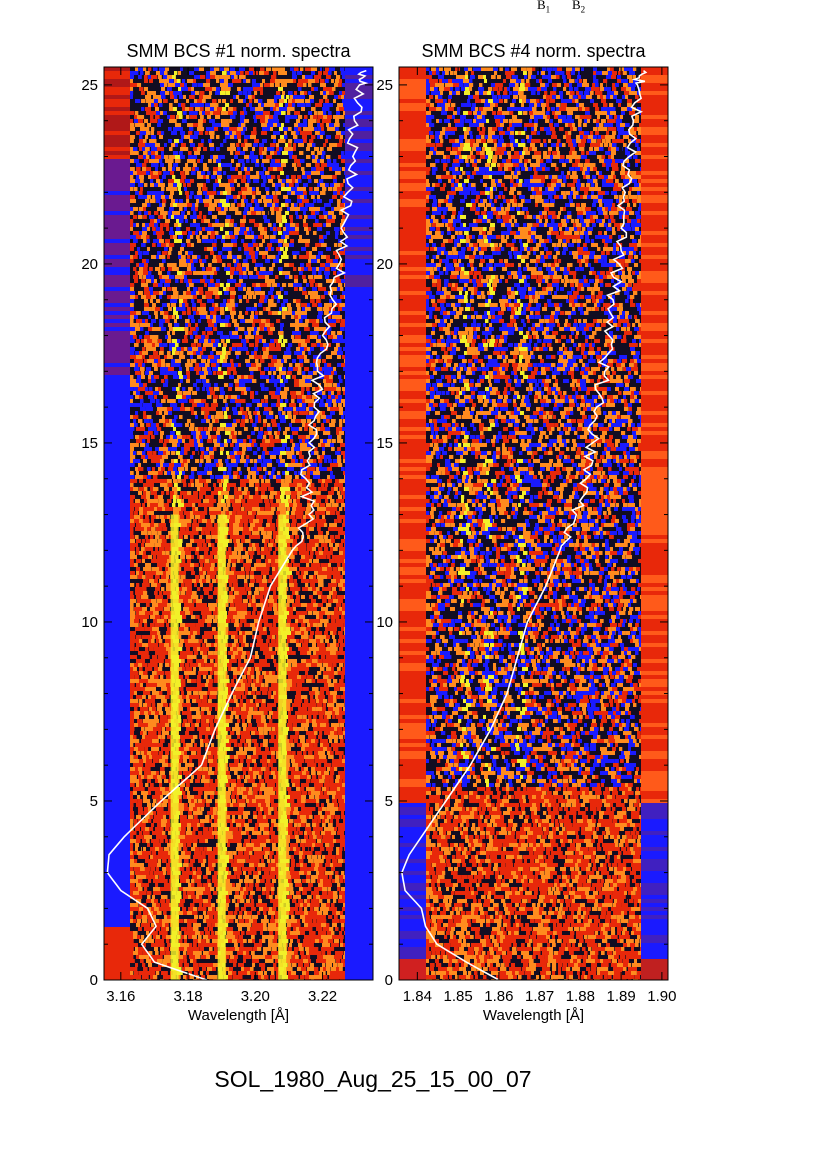 This screenshot has height=1169, width=826. Describe the element at coordinates (120, 996) in the screenshot. I see `x-tick-label: 3.16` at that location.